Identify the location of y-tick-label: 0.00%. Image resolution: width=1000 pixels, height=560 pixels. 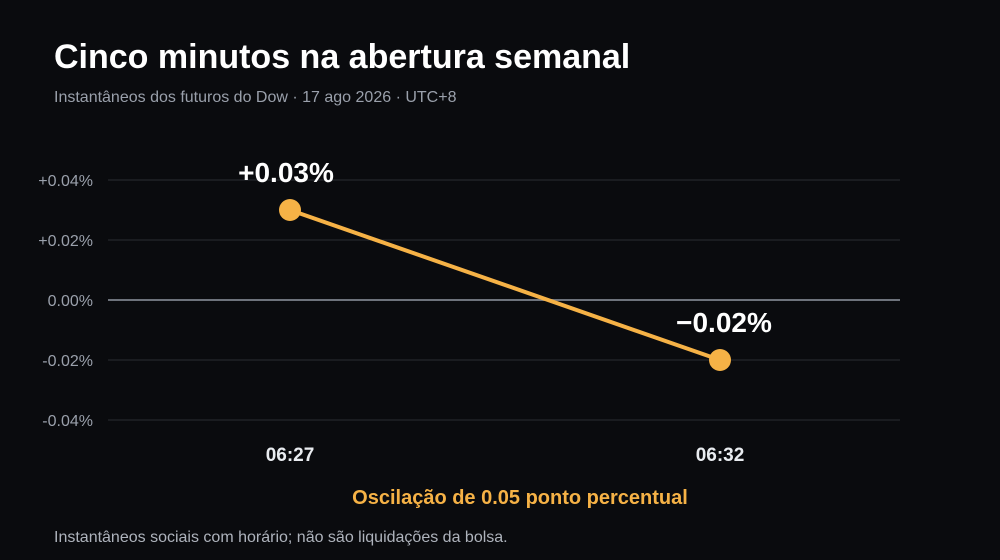
(70, 301).